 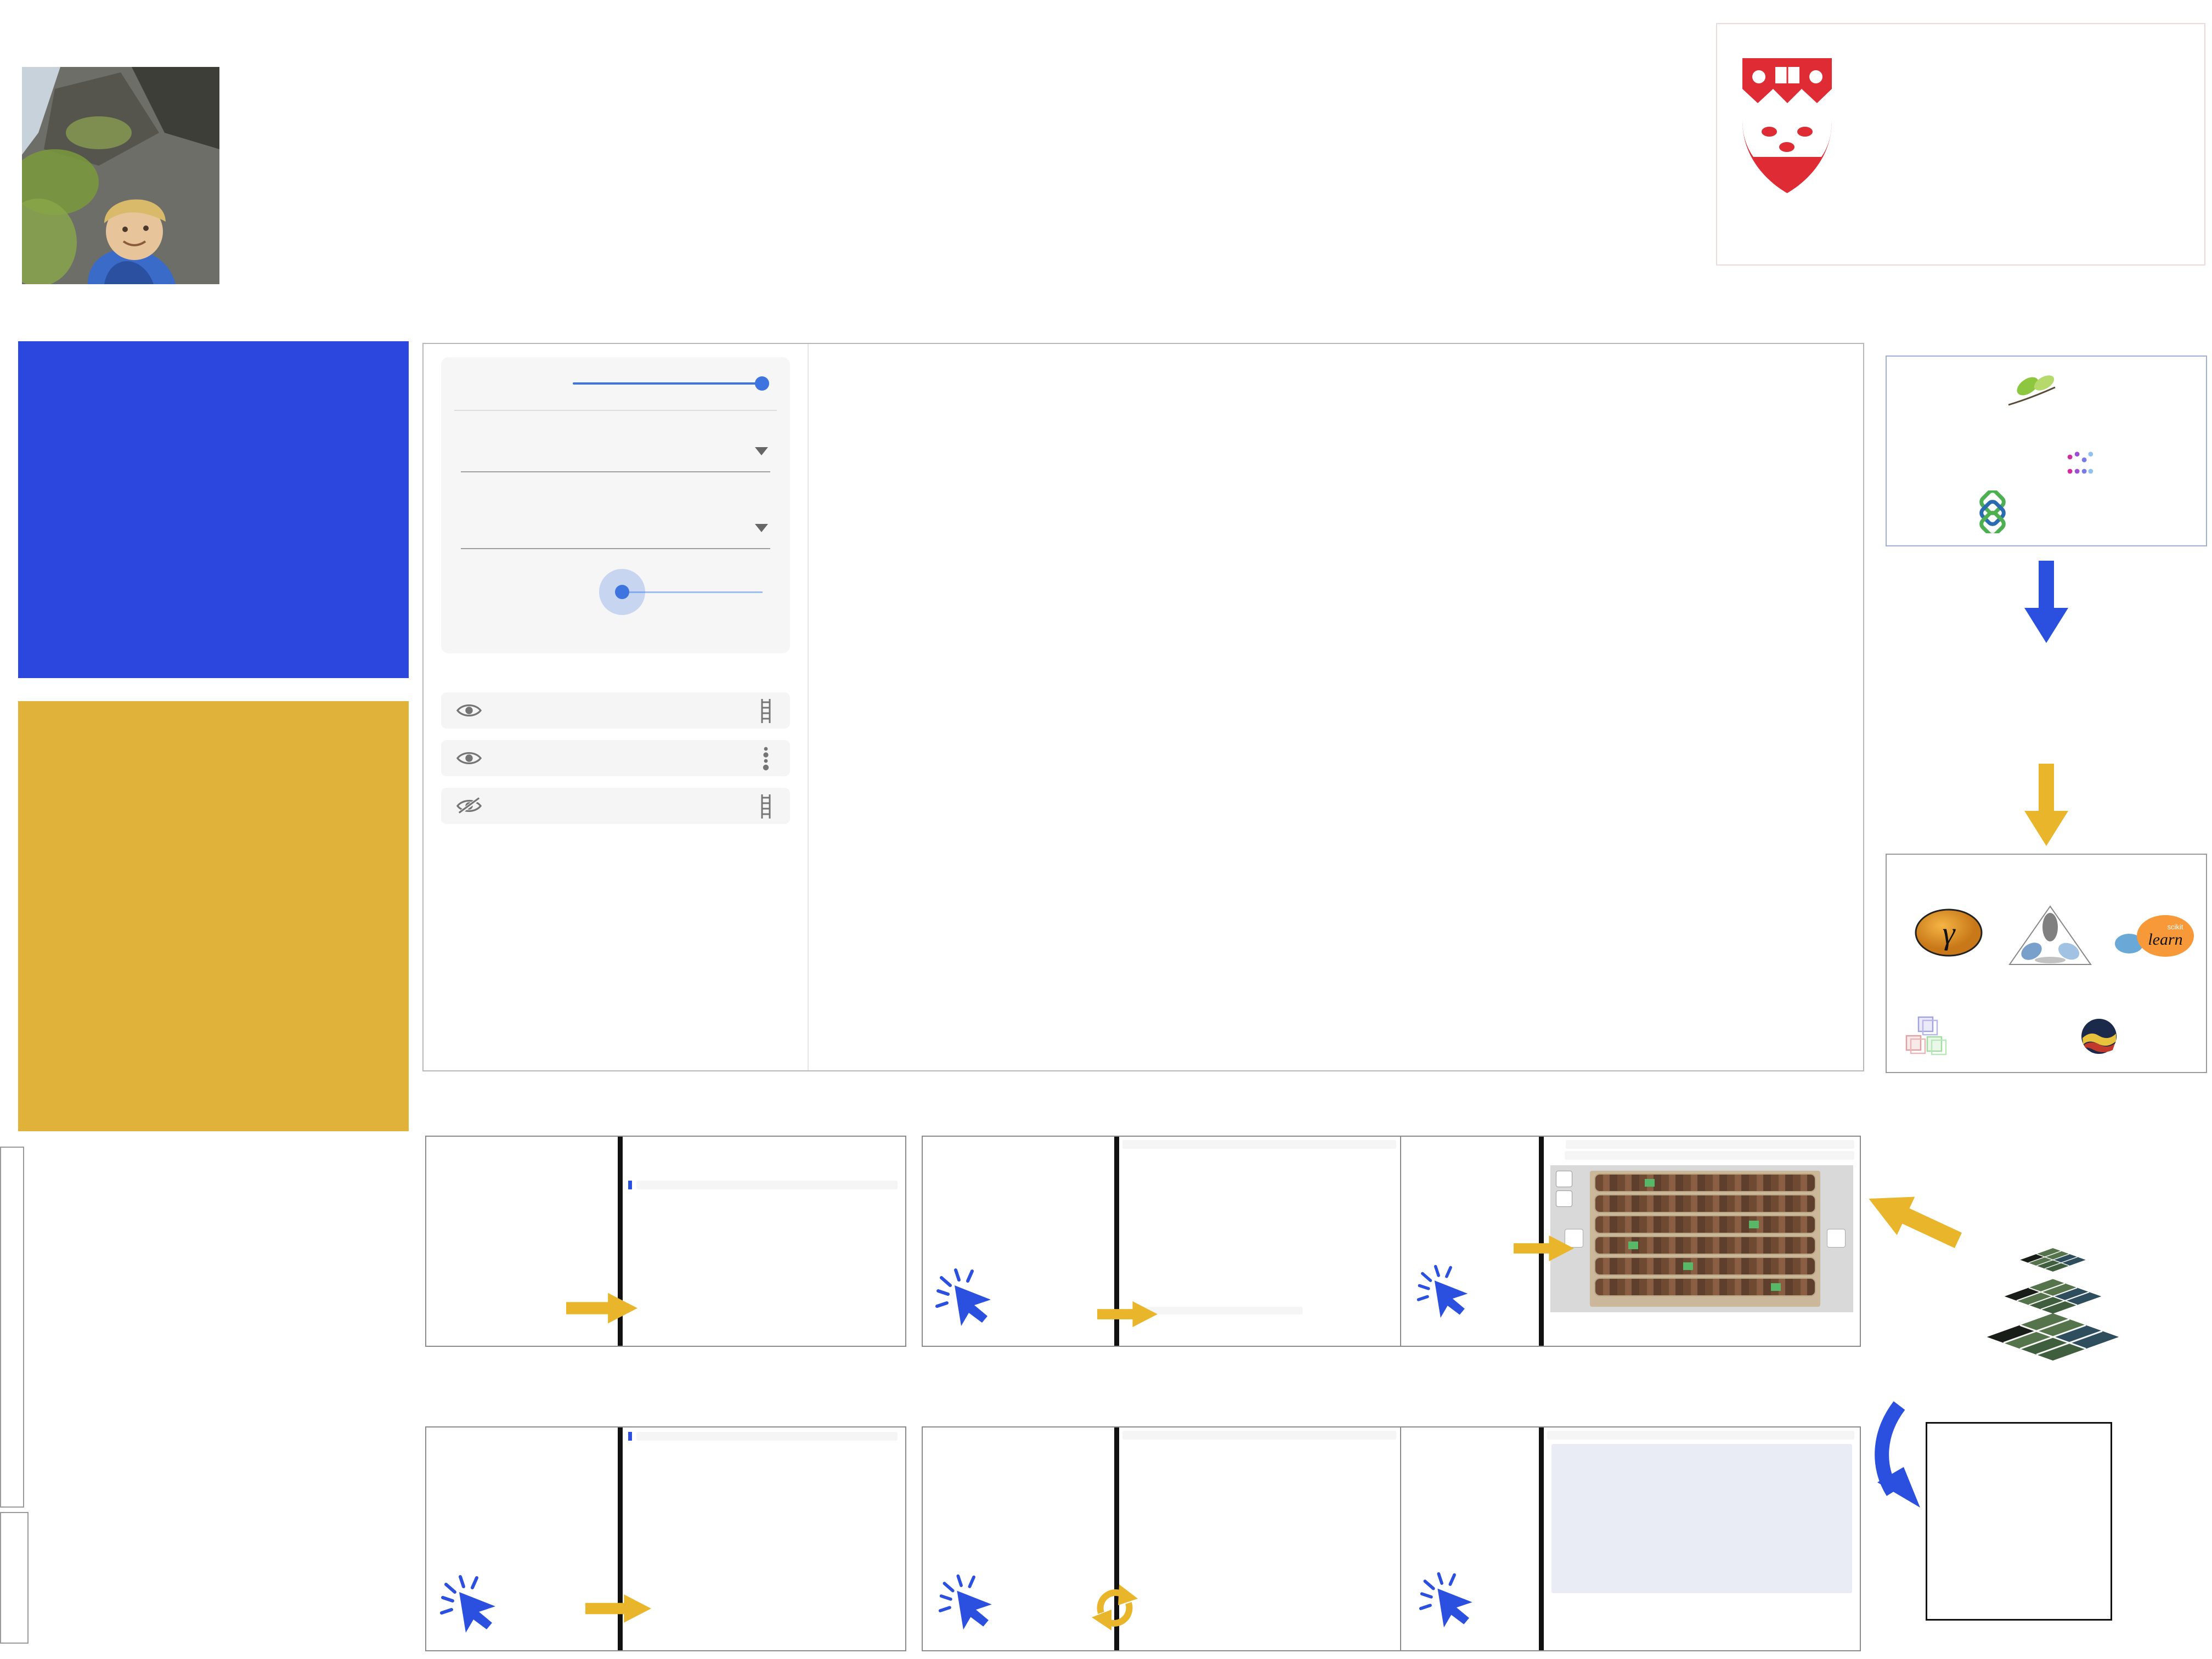 What do you see at coordinates (1218, 1310) in the screenshot?
I see `ghost-cell` at bounding box center [1218, 1310].